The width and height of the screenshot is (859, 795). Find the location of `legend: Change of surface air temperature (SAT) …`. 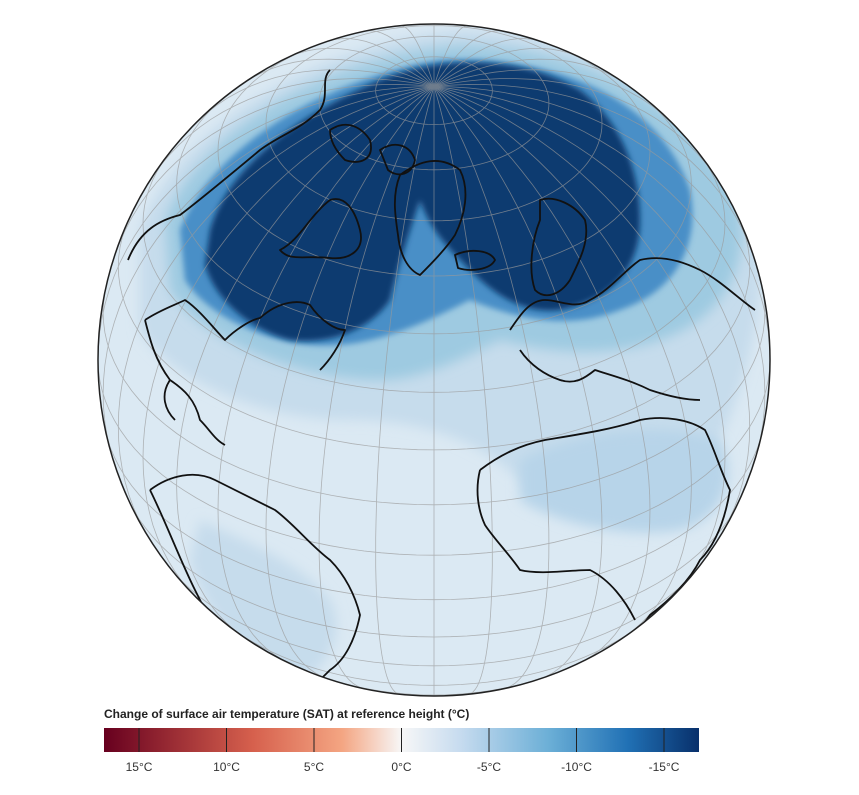

legend: Change of surface air temperature (SAT) … is located at coordinates (404, 740).